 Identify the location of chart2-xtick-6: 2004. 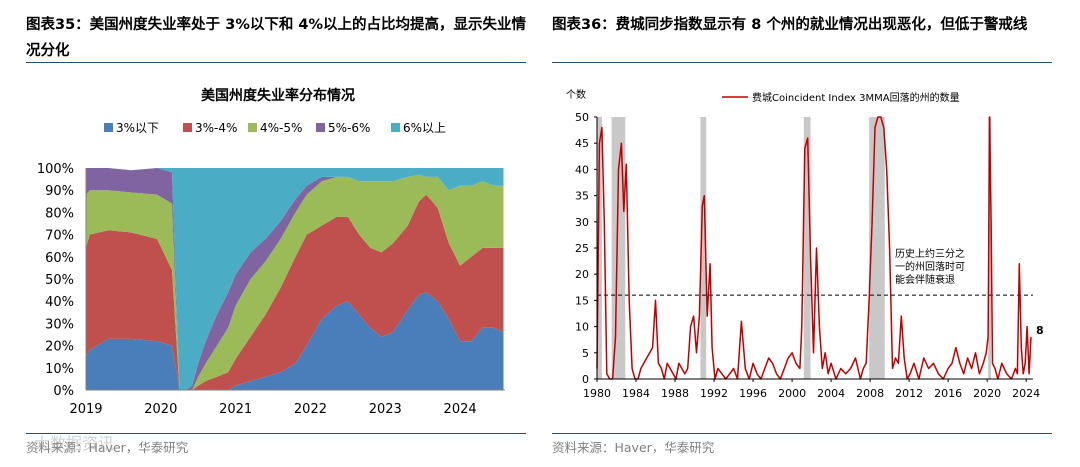
(831, 393).